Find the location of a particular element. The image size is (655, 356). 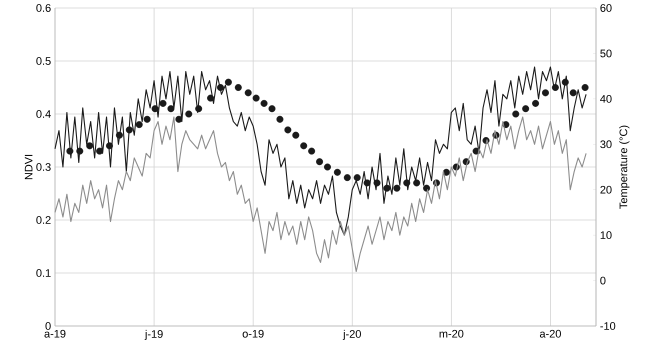

x-tick-label: j-19 is located at coordinates (153, 335).